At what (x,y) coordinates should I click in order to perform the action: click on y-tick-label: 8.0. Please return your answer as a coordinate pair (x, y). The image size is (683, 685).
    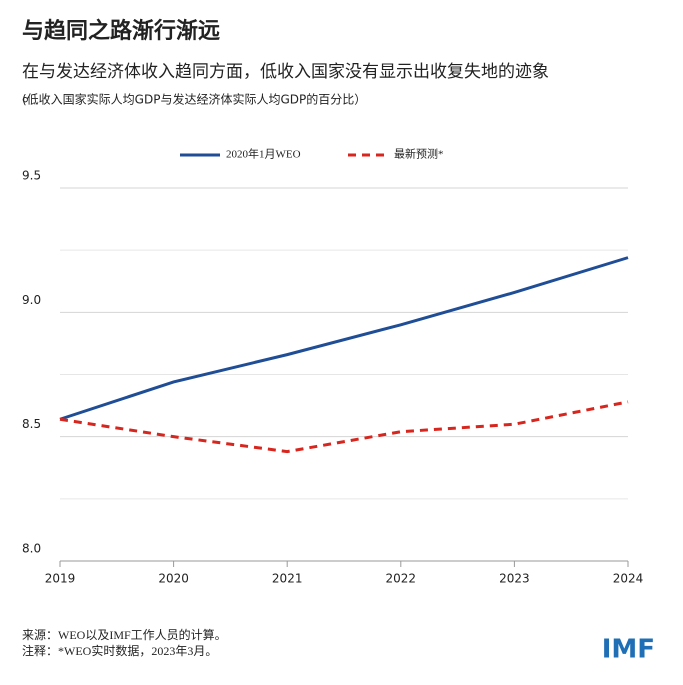
    Looking at the image, I should click on (31, 549).